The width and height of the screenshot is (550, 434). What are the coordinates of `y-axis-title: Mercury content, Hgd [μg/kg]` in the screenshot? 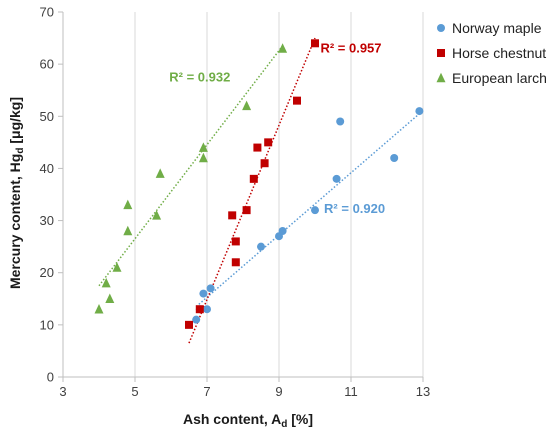 It's located at (16, 193).